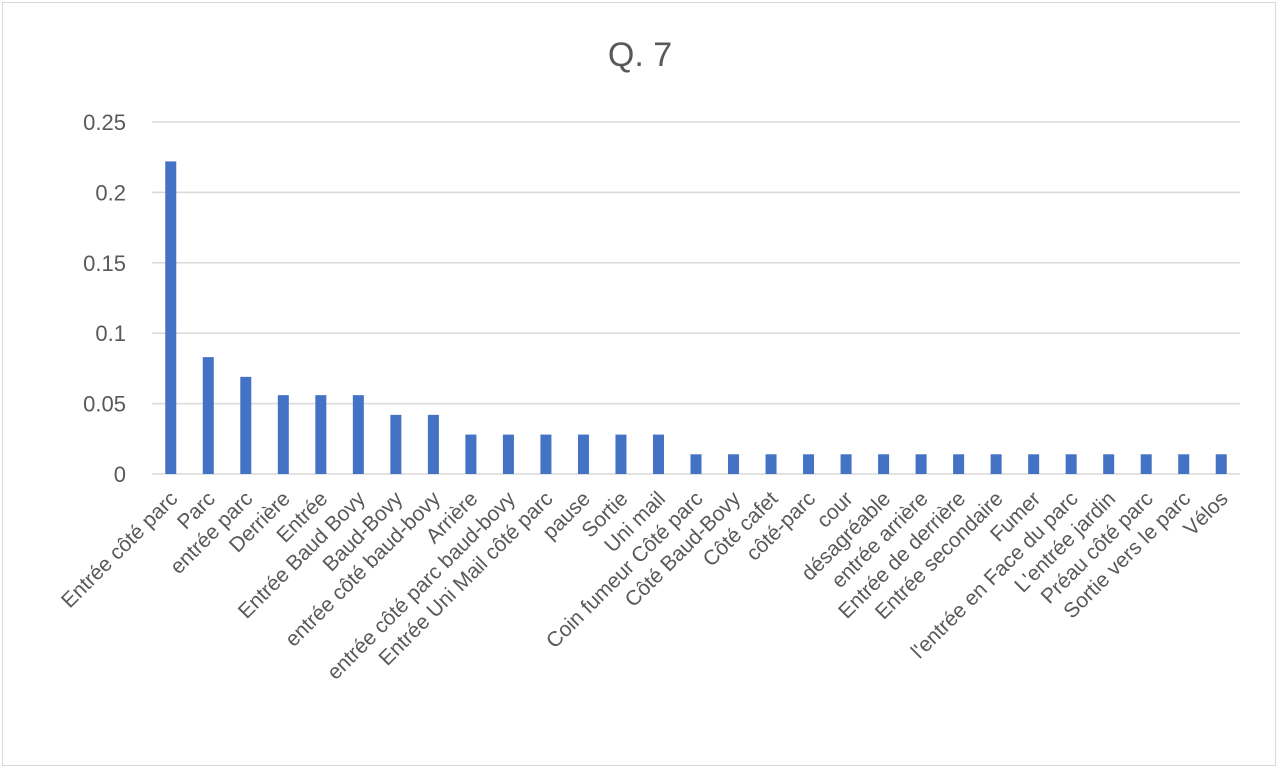 The width and height of the screenshot is (1280, 770). Describe the element at coordinates (120, 474) in the screenshot. I see `y-tick-label: 0` at that location.